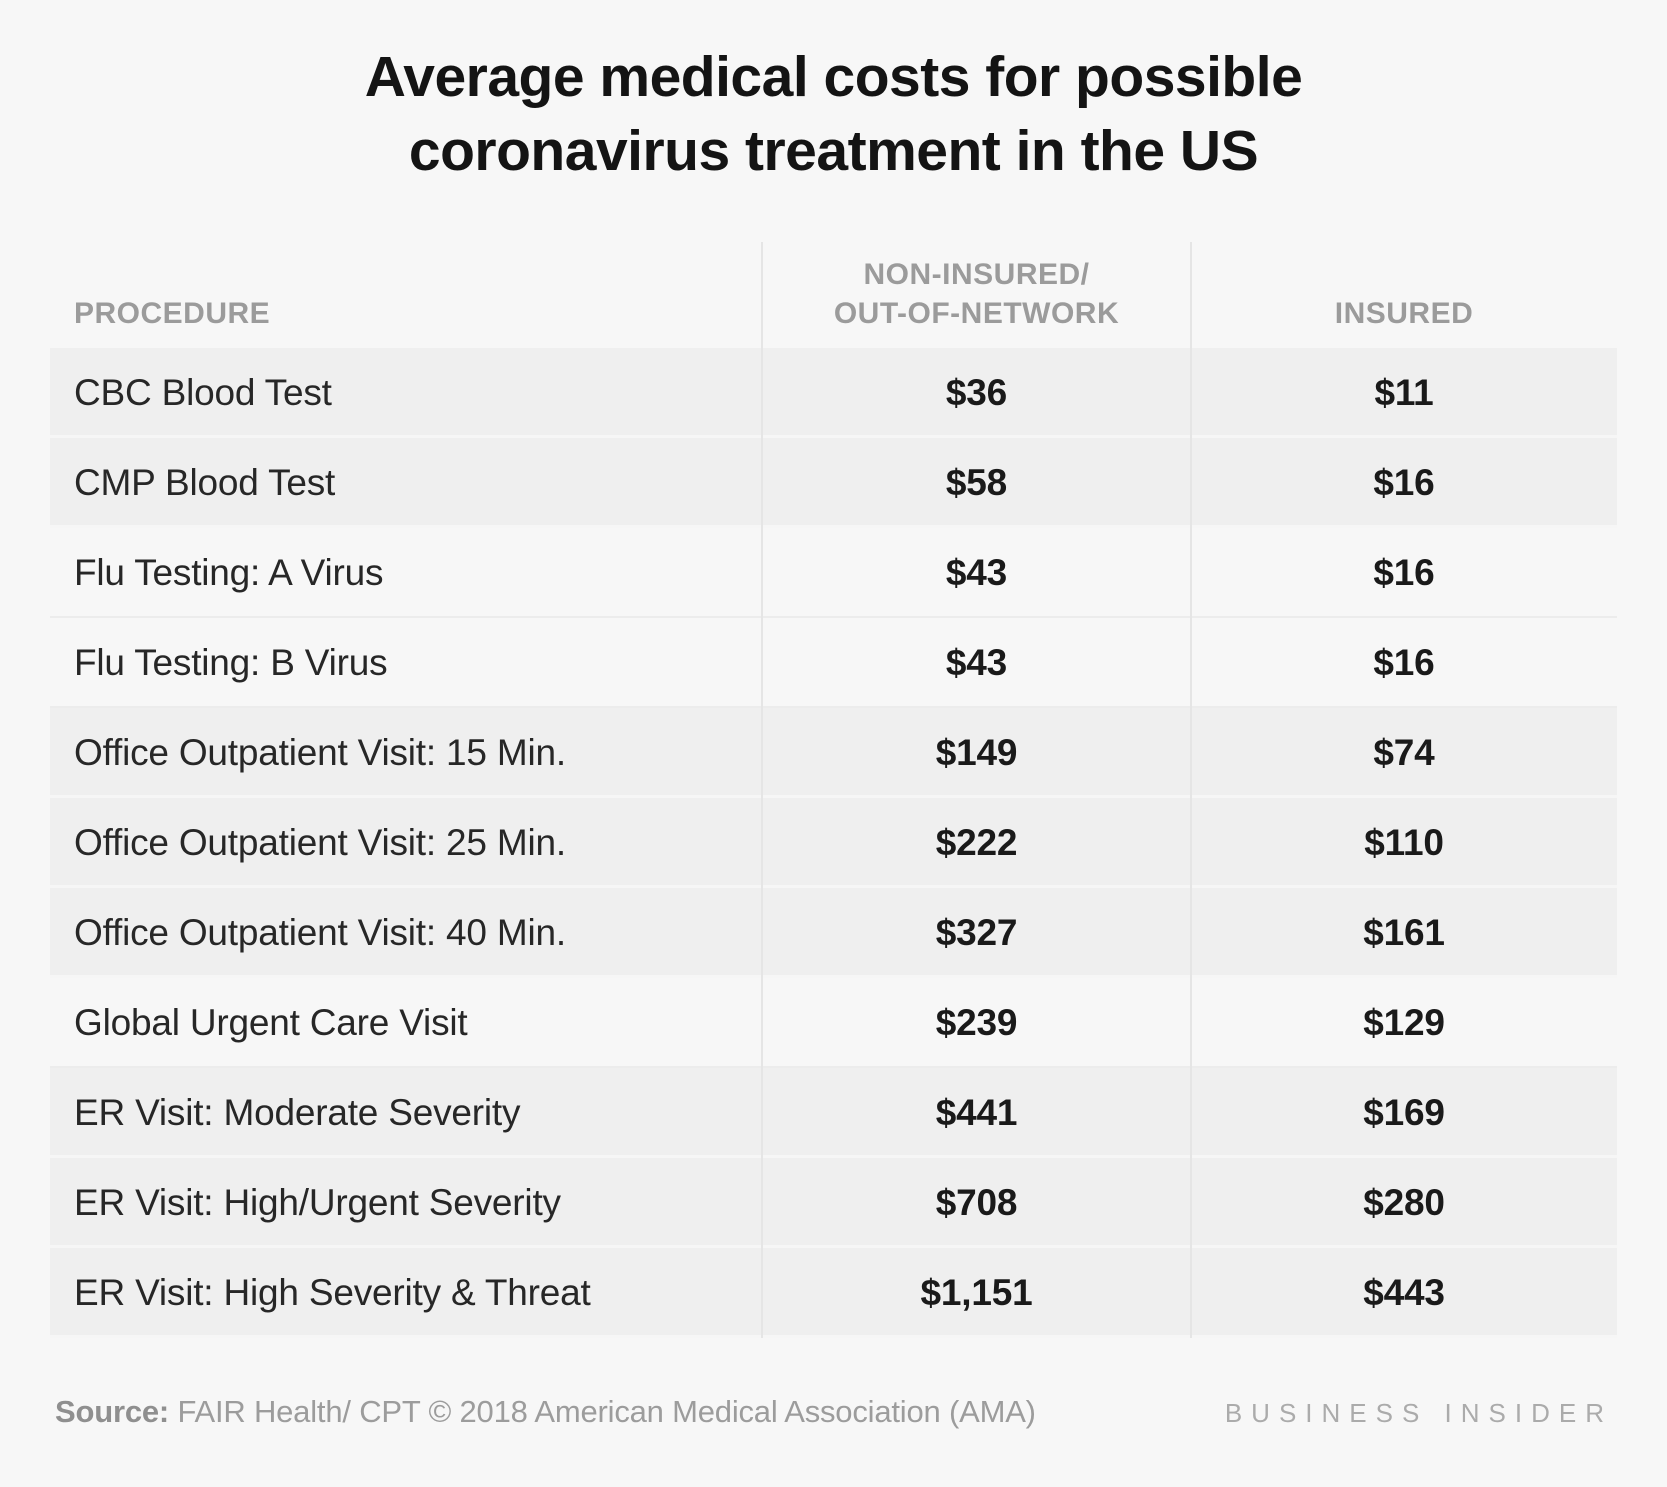 The image size is (1667, 1487). What do you see at coordinates (976, 392) in the screenshot?
I see `non-insured-cost-cell: $36` at bounding box center [976, 392].